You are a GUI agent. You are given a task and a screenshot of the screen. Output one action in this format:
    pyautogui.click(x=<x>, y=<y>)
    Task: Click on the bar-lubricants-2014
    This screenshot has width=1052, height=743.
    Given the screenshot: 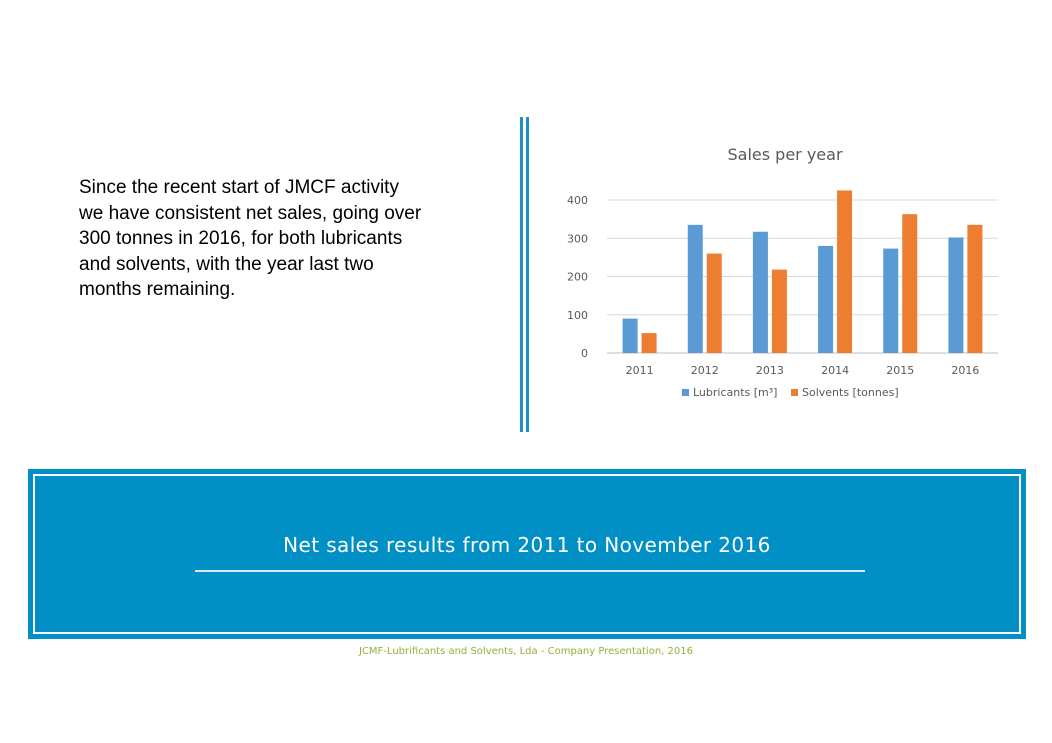 What is the action you would take?
    pyautogui.click(x=826, y=299)
    